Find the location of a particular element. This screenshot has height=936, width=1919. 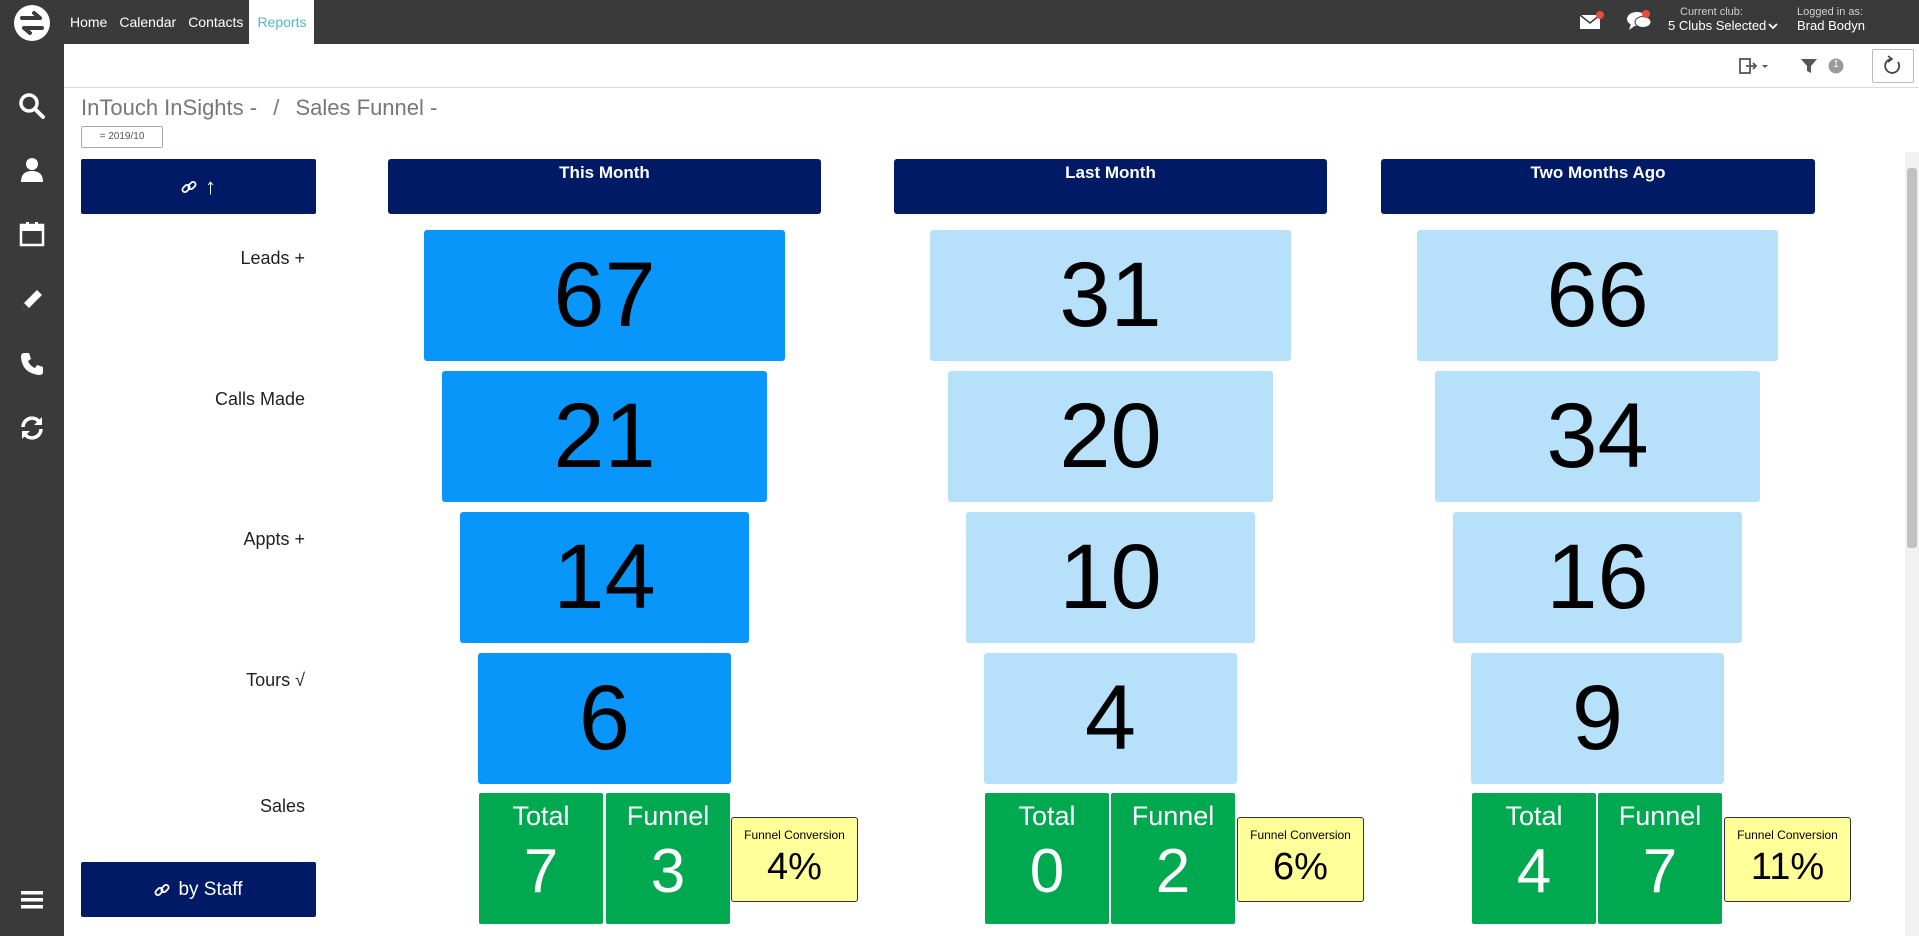

column-header-this-month: This Month is located at coordinates (604, 186).